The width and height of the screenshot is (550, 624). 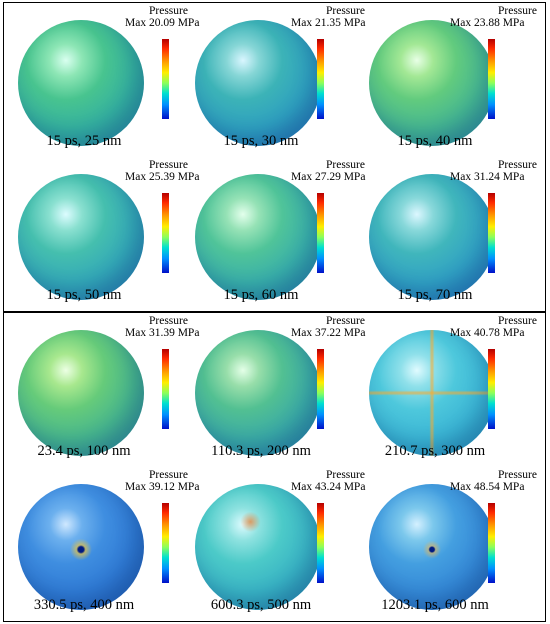 I want to click on figure-cell: Pressure Max 31.39 MPa 23.4 ps, 100 nm, so click(x=104, y=390).